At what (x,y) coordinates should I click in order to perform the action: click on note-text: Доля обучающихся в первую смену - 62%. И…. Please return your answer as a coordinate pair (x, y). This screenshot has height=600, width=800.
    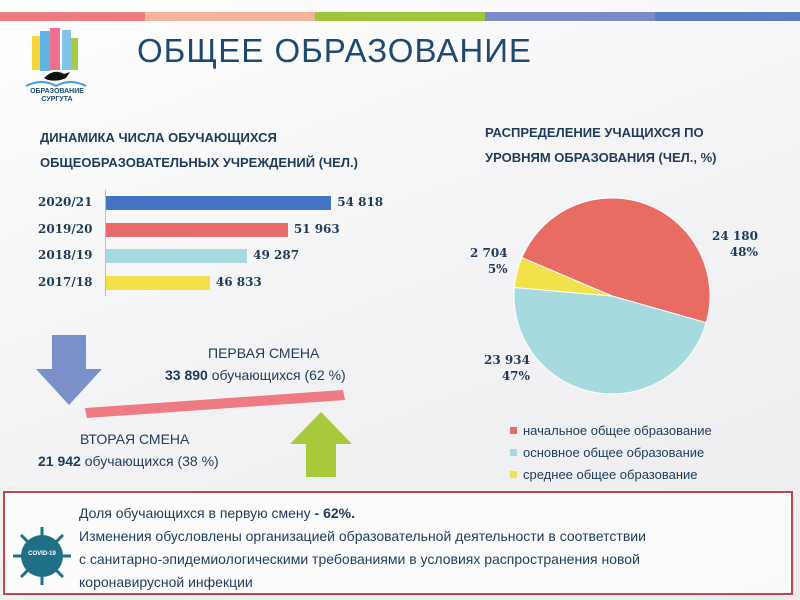
    Looking at the image, I should click on (362, 548).